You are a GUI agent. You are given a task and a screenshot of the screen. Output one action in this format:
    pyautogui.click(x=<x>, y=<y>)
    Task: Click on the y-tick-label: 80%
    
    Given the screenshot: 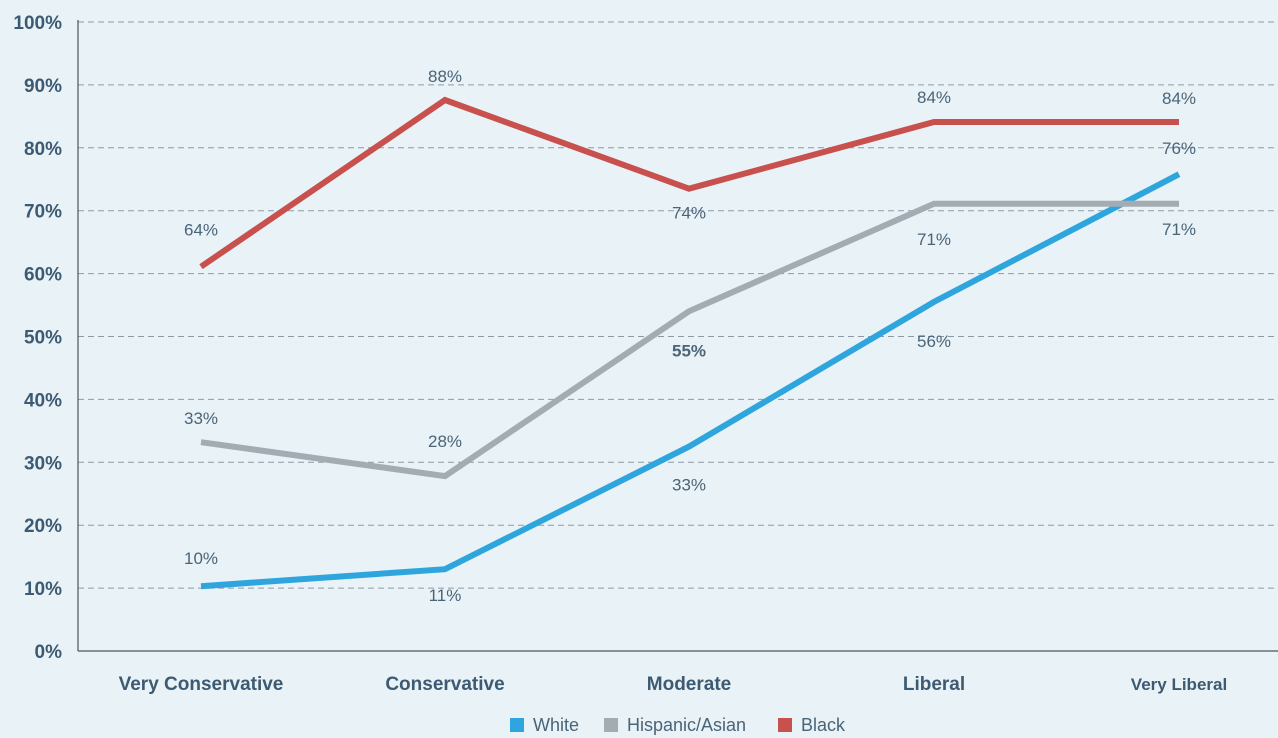 What is the action you would take?
    pyautogui.click(x=43, y=149)
    